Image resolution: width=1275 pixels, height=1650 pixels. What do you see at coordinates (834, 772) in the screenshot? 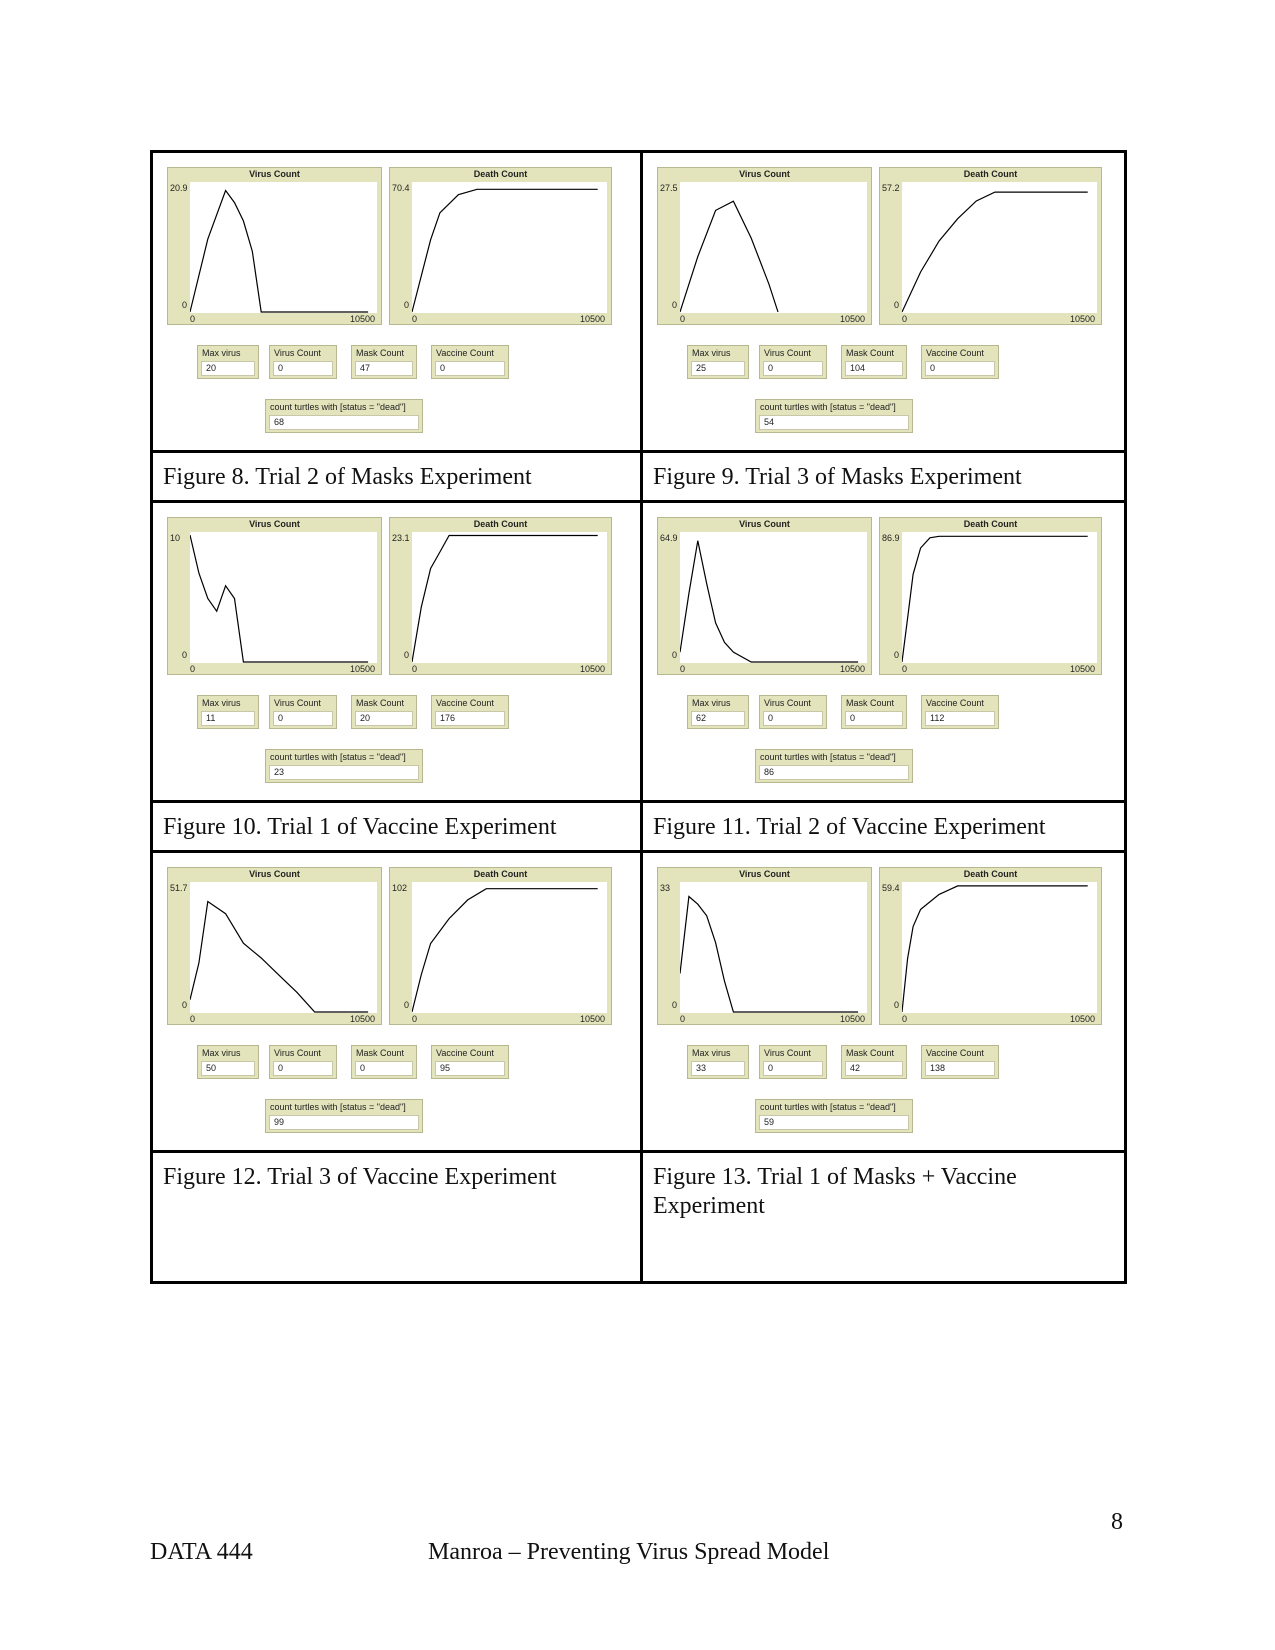
I see `monitor-value: 86` at bounding box center [834, 772].